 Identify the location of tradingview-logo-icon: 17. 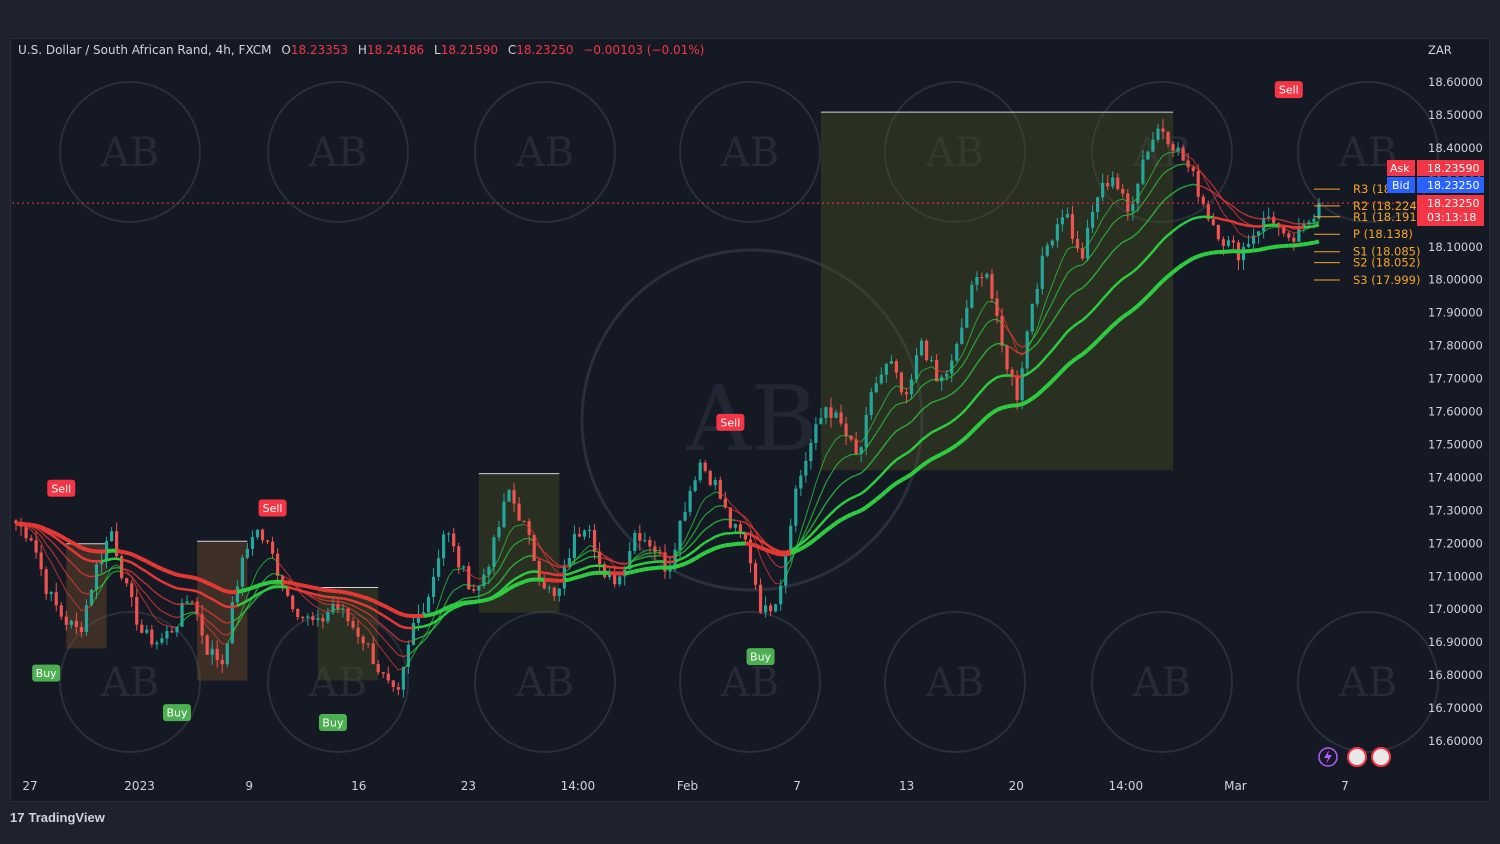
(17, 817).